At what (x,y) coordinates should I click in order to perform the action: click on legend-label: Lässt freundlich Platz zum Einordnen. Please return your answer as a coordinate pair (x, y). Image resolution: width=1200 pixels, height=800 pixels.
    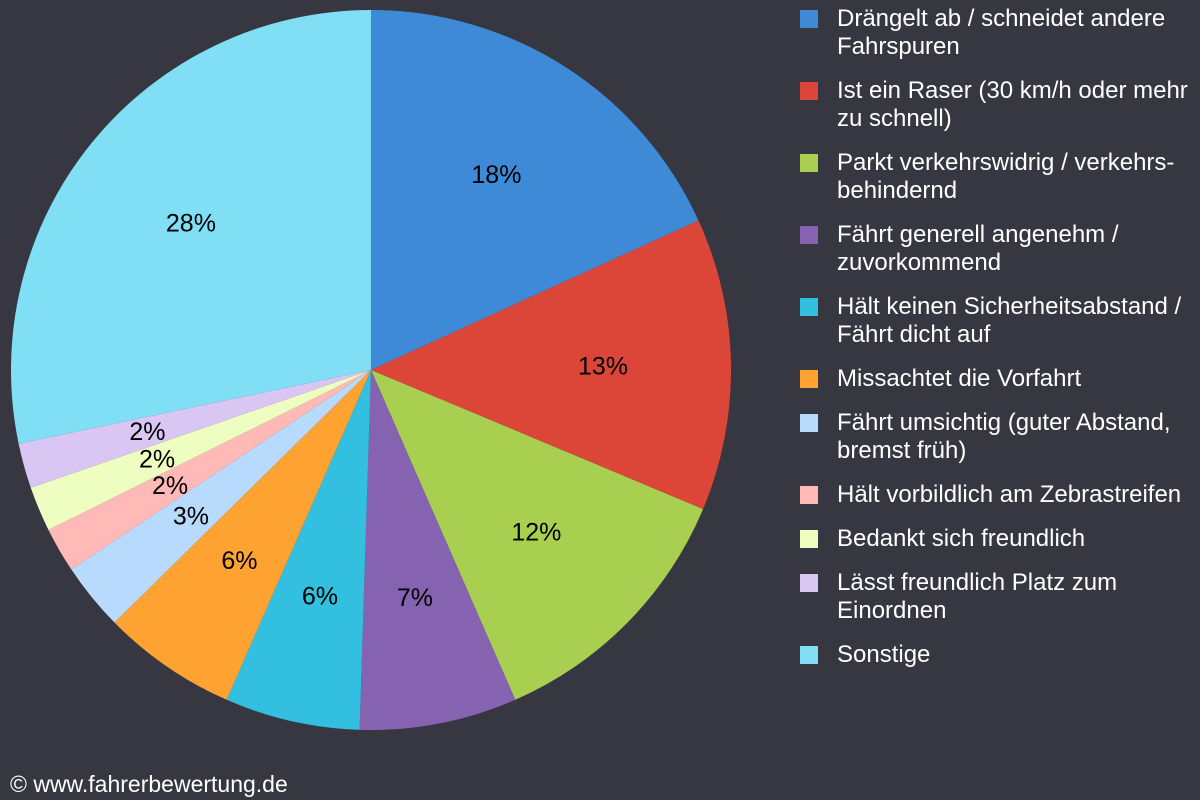
    Looking at the image, I should click on (977, 596).